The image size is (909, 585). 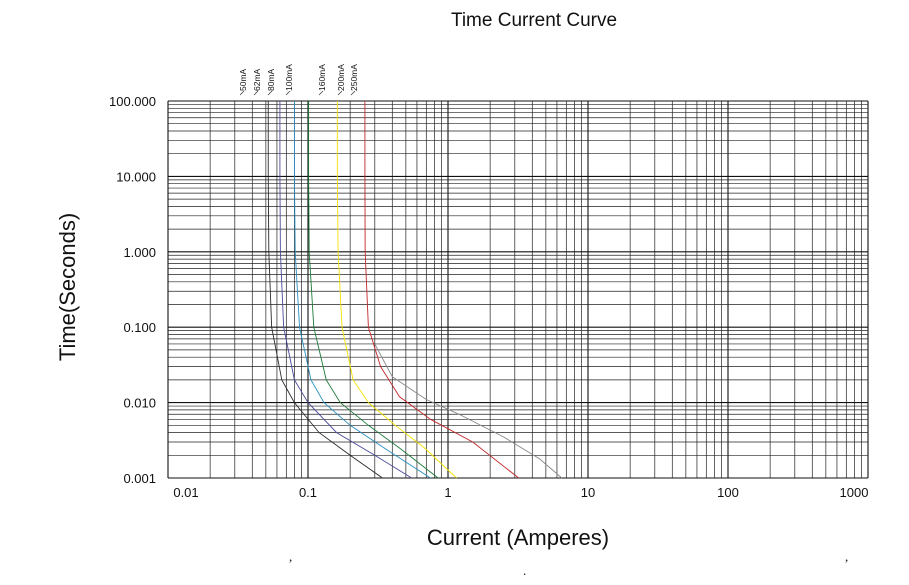 I want to click on curve-160mA, so click(x=396, y=290).